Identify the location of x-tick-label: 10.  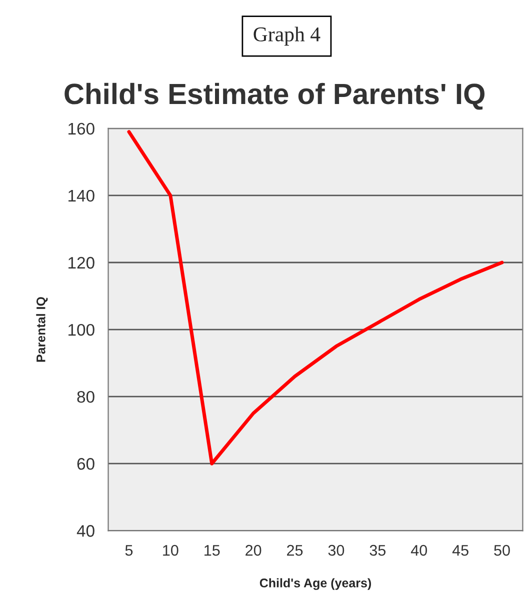
(170, 550).